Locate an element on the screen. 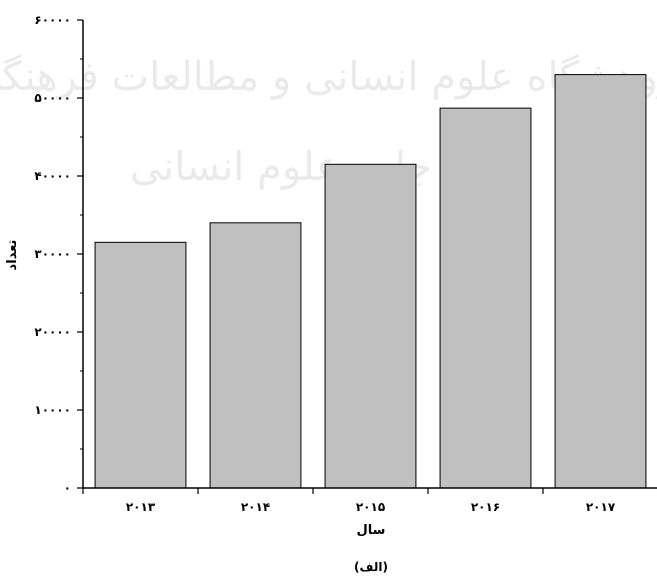 The image size is (657, 578). y-ticks-group: ۰ ۱۰۰۰۰ ۲۰۰۰۰ ۳۰۰۰۰ ۴۰۰۰۰ ۵۰۰۰۰ ۶۰۰۰۰ is located at coordinates (58, 254).